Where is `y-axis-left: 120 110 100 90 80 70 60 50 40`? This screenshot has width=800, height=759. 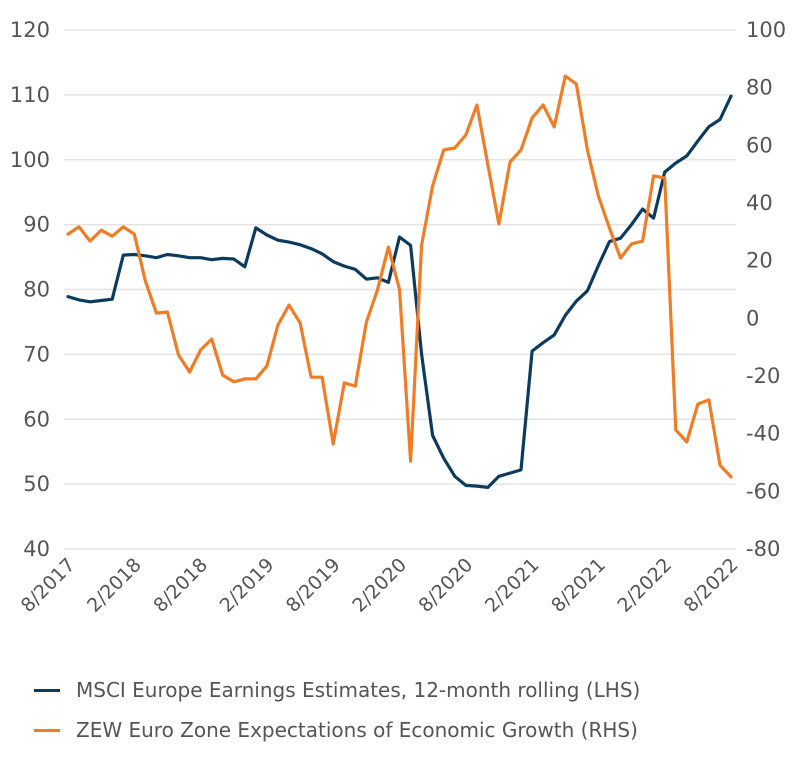 y-axis-left: 120 110 100 90 80 70 60 50 40 is located at coordinates (30, 289).